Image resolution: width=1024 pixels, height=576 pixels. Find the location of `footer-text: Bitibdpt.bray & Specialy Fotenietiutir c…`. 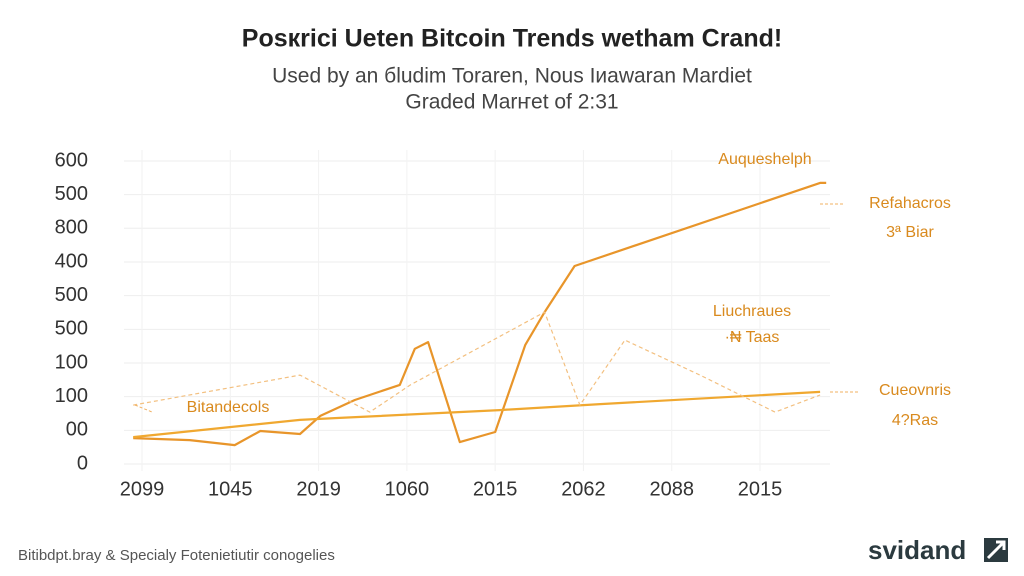

footer-text: Bitibdpt.bray & Specialy Fotenietiutir c… is located at coordinates (176, 555).